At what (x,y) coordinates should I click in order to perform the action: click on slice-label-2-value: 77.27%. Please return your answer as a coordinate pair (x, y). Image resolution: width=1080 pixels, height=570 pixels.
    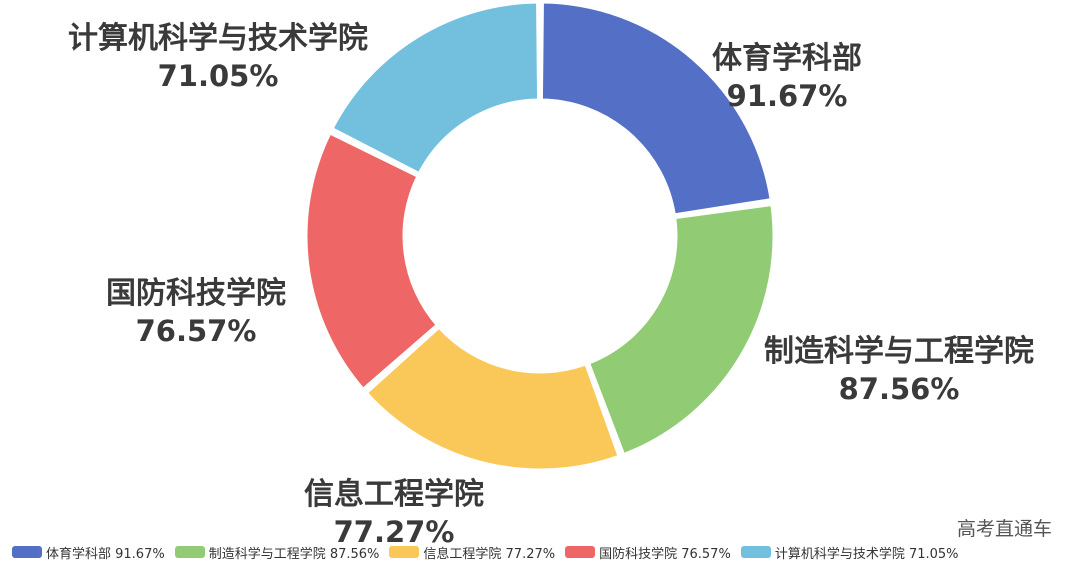
    Looking at the image, I should click on (394, 531).